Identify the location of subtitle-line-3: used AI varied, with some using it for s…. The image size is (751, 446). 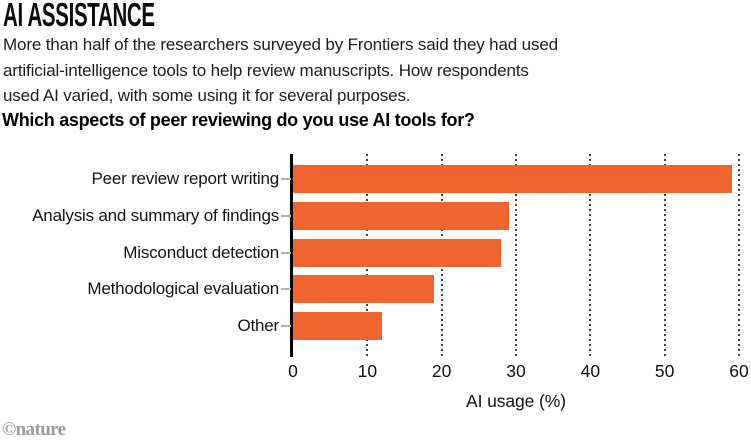
(207, 95).